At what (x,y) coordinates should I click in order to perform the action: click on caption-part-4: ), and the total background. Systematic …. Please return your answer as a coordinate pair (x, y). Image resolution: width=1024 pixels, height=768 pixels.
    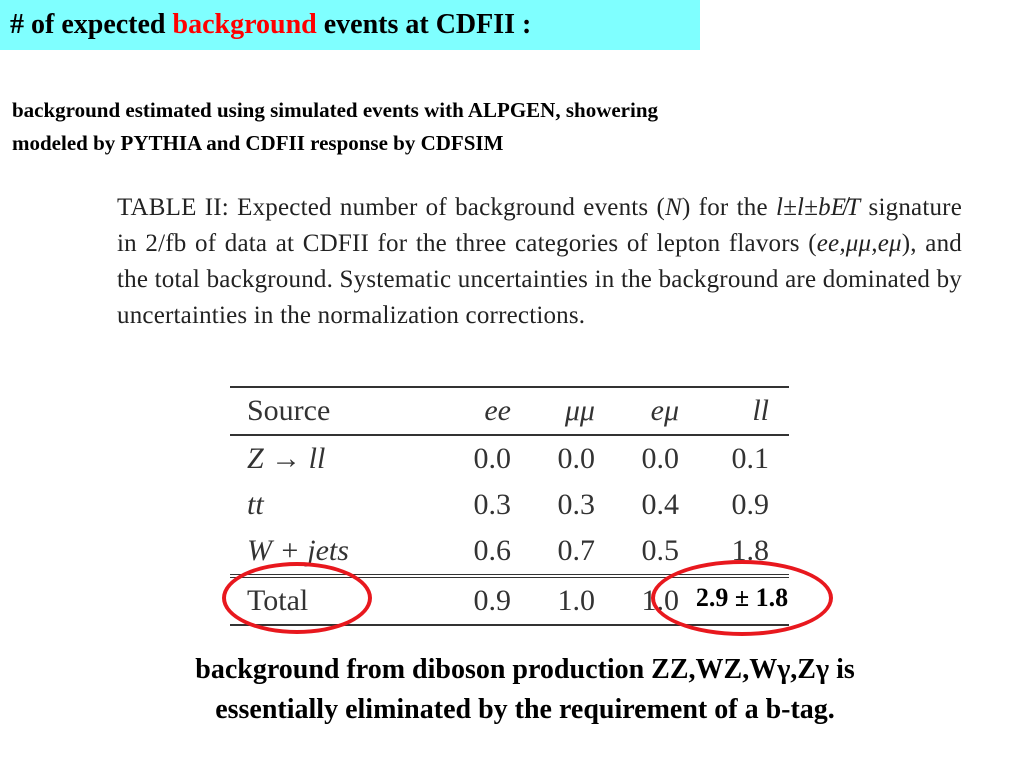
    Looking at the image, I should click on (539, 279).